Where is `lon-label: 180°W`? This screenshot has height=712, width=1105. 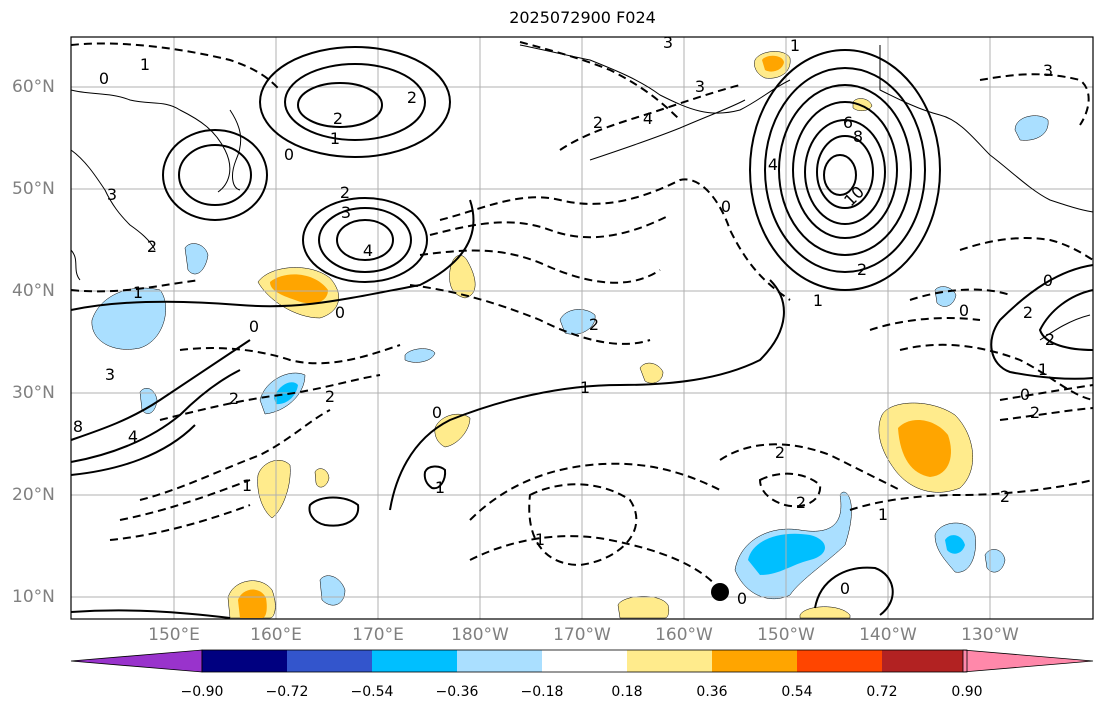 lon-label: 180°W is located at coordinates (480, 635).